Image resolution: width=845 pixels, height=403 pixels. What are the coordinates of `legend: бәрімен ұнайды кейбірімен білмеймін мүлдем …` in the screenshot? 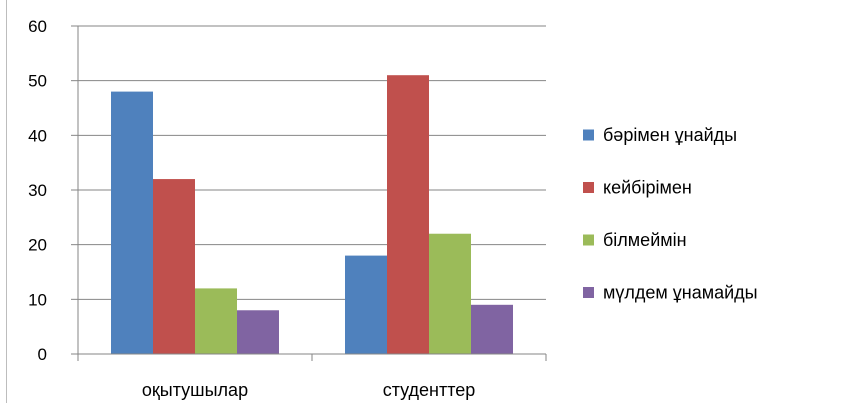 It's located at (670, 214).